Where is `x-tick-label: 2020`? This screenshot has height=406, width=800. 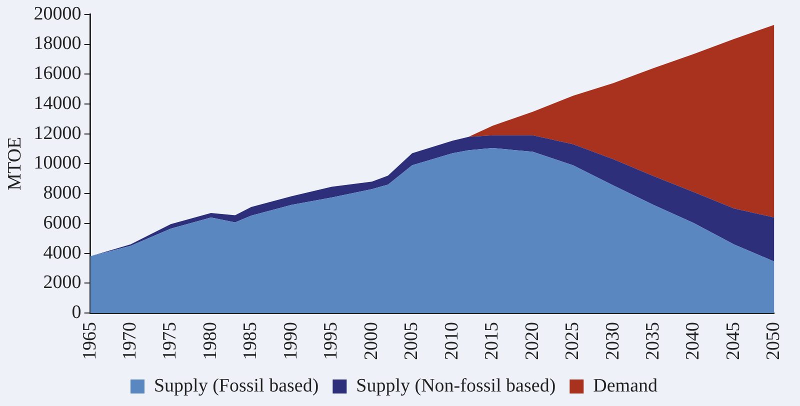 x-tick-label: 2020 is located at coordinates (532, 341).